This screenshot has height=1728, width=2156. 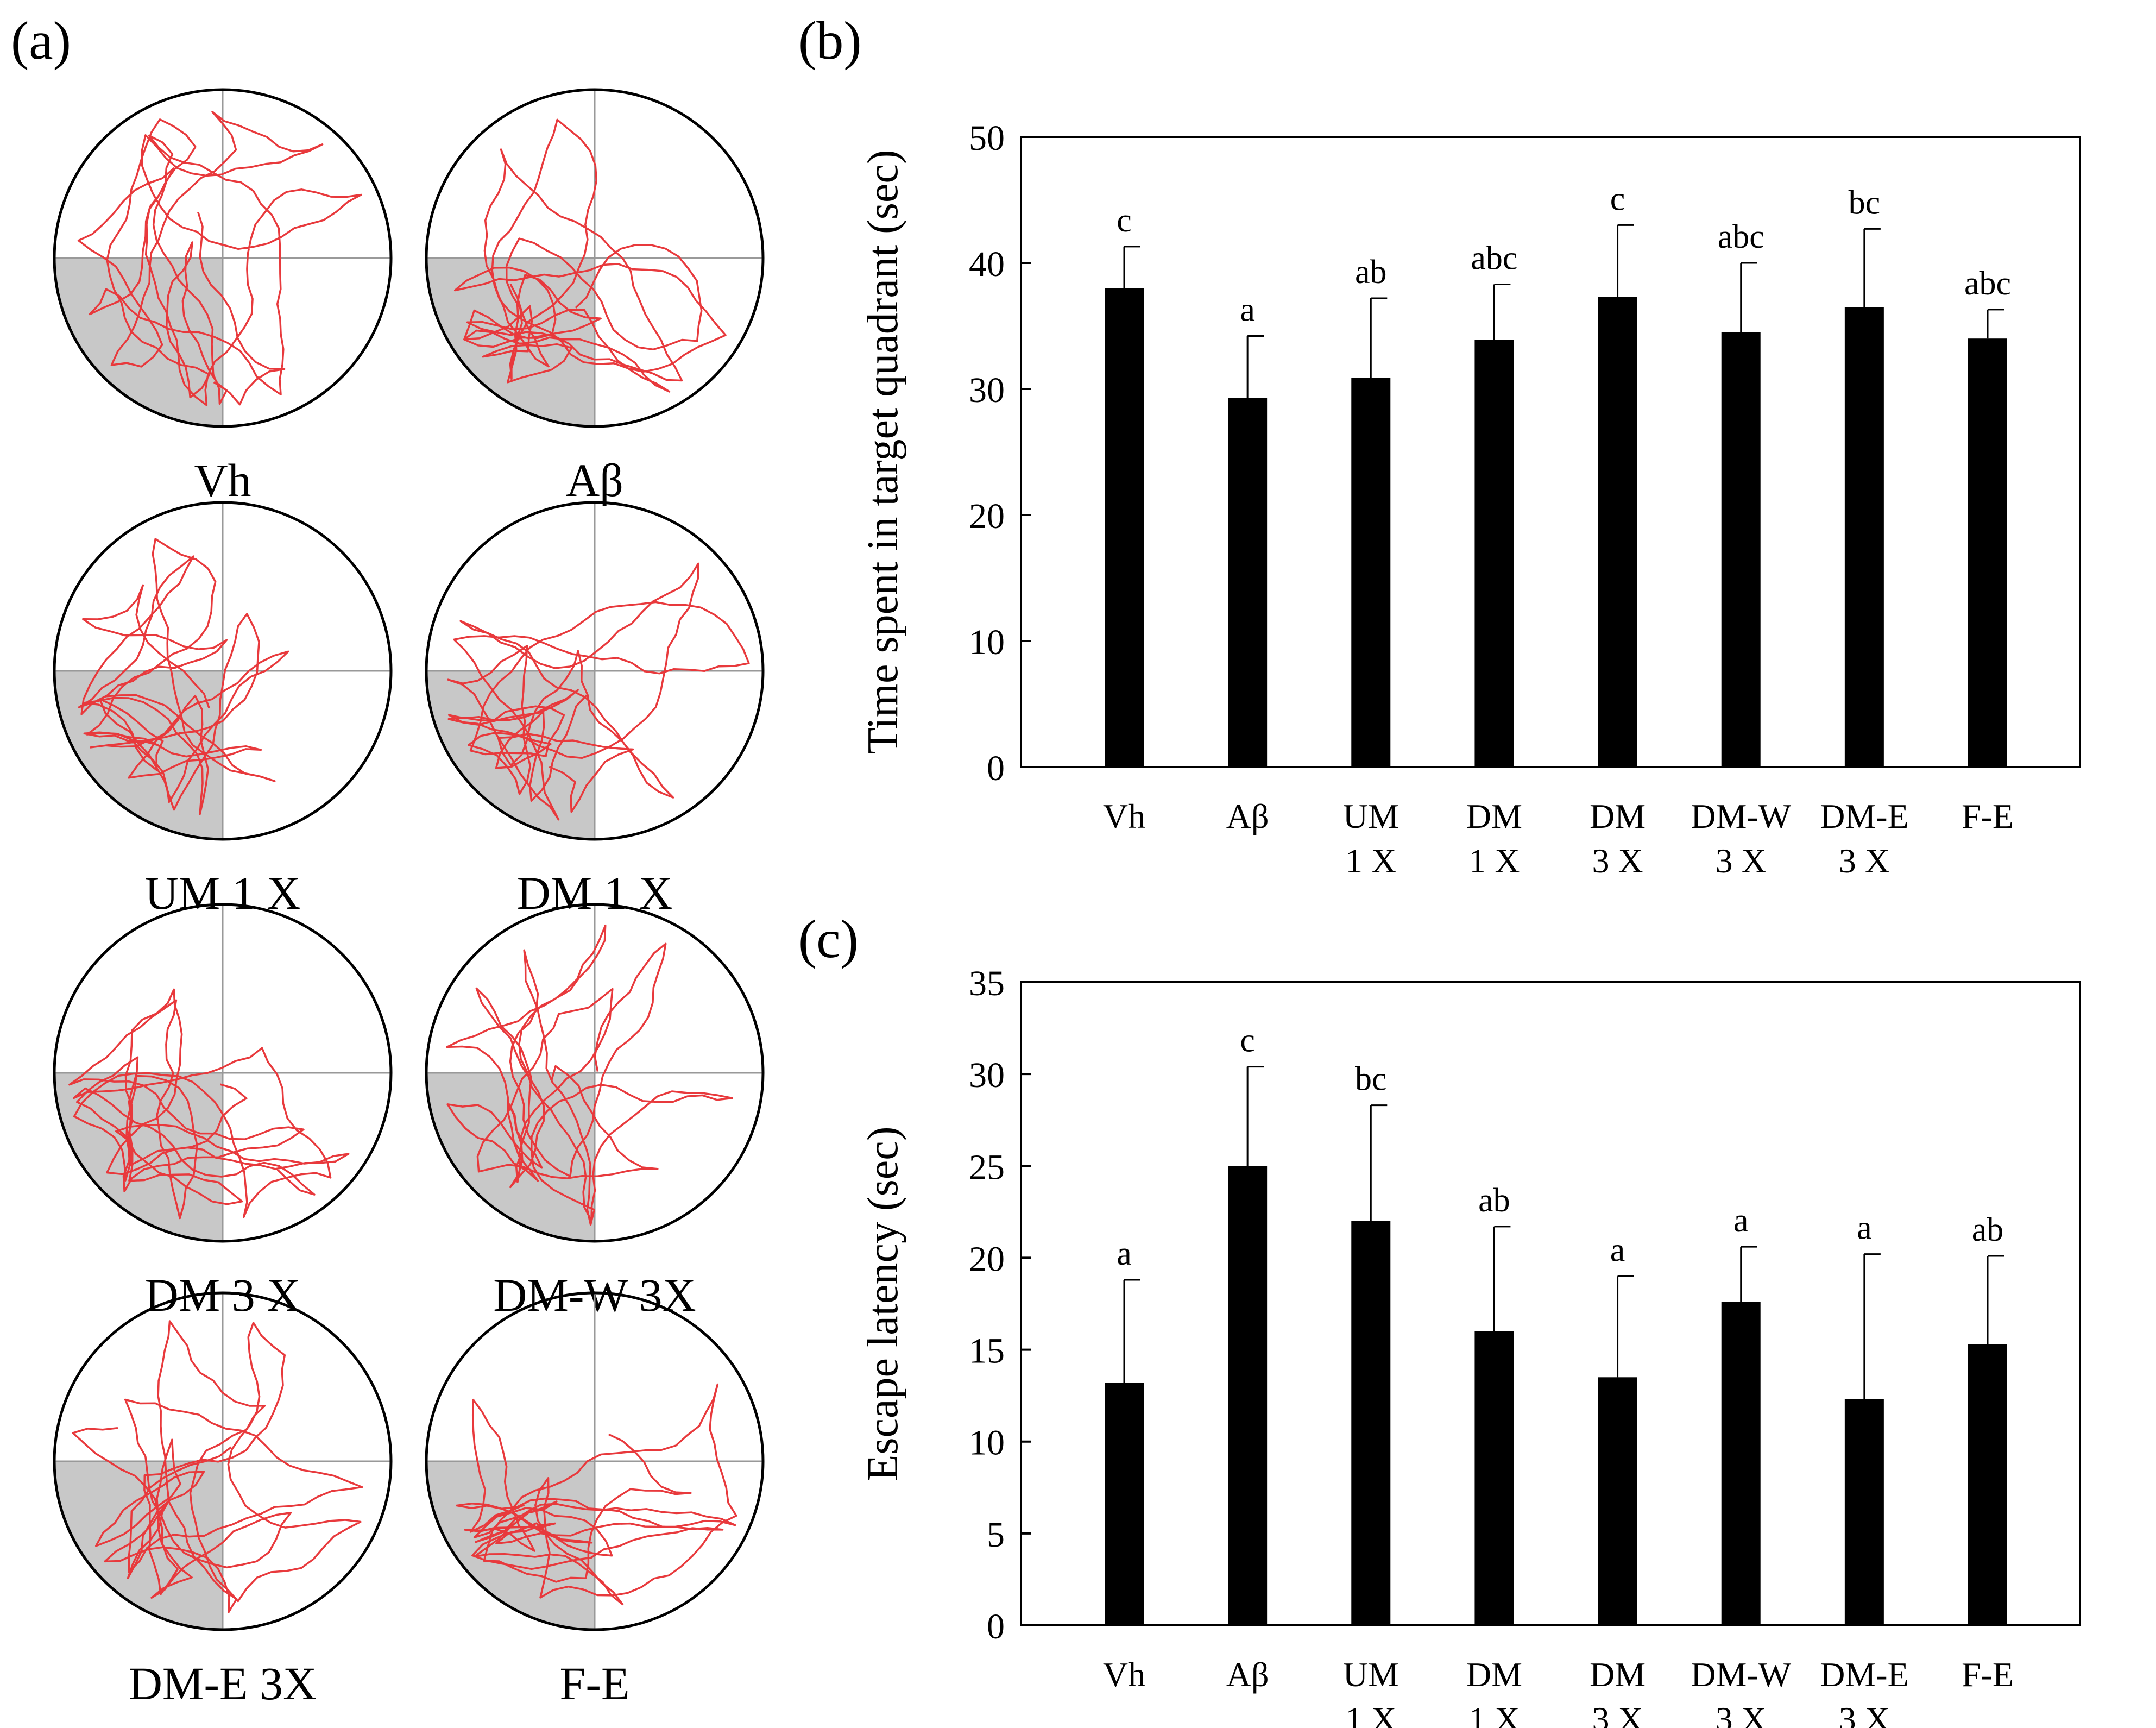 I want to click on track-title: Aβ, so click(x=594, y=480).